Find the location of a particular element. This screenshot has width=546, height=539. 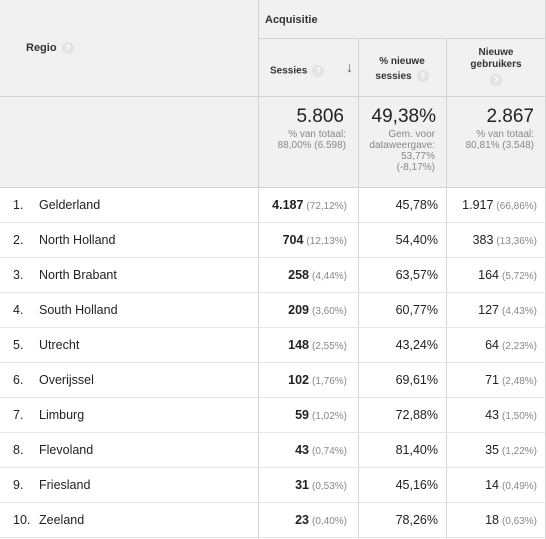

new-sessions-value: 45,16% is located at coordinates (416, 485).